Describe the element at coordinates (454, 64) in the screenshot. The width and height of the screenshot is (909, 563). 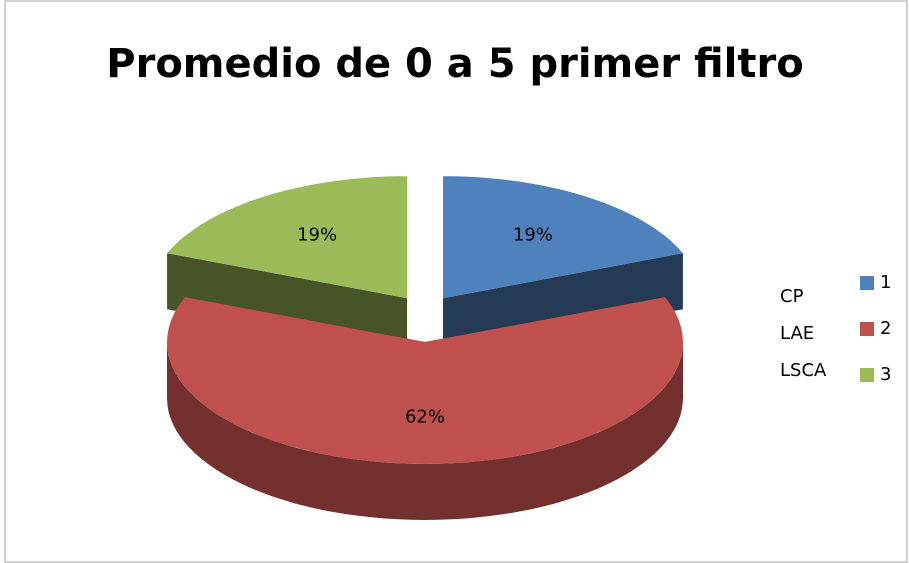
I see `chart-title: Promedio de 0 a 5 primer filtro` at that location.